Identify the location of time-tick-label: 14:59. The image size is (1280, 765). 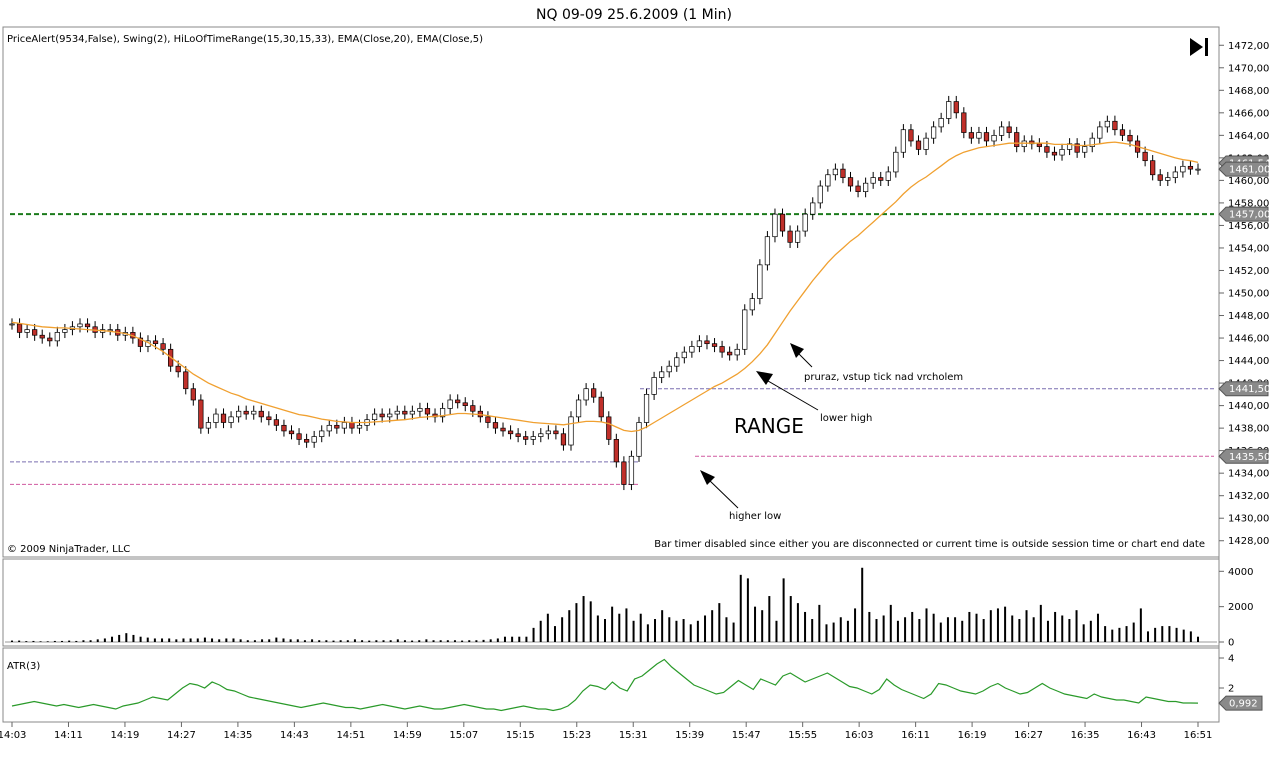
(407, 735).